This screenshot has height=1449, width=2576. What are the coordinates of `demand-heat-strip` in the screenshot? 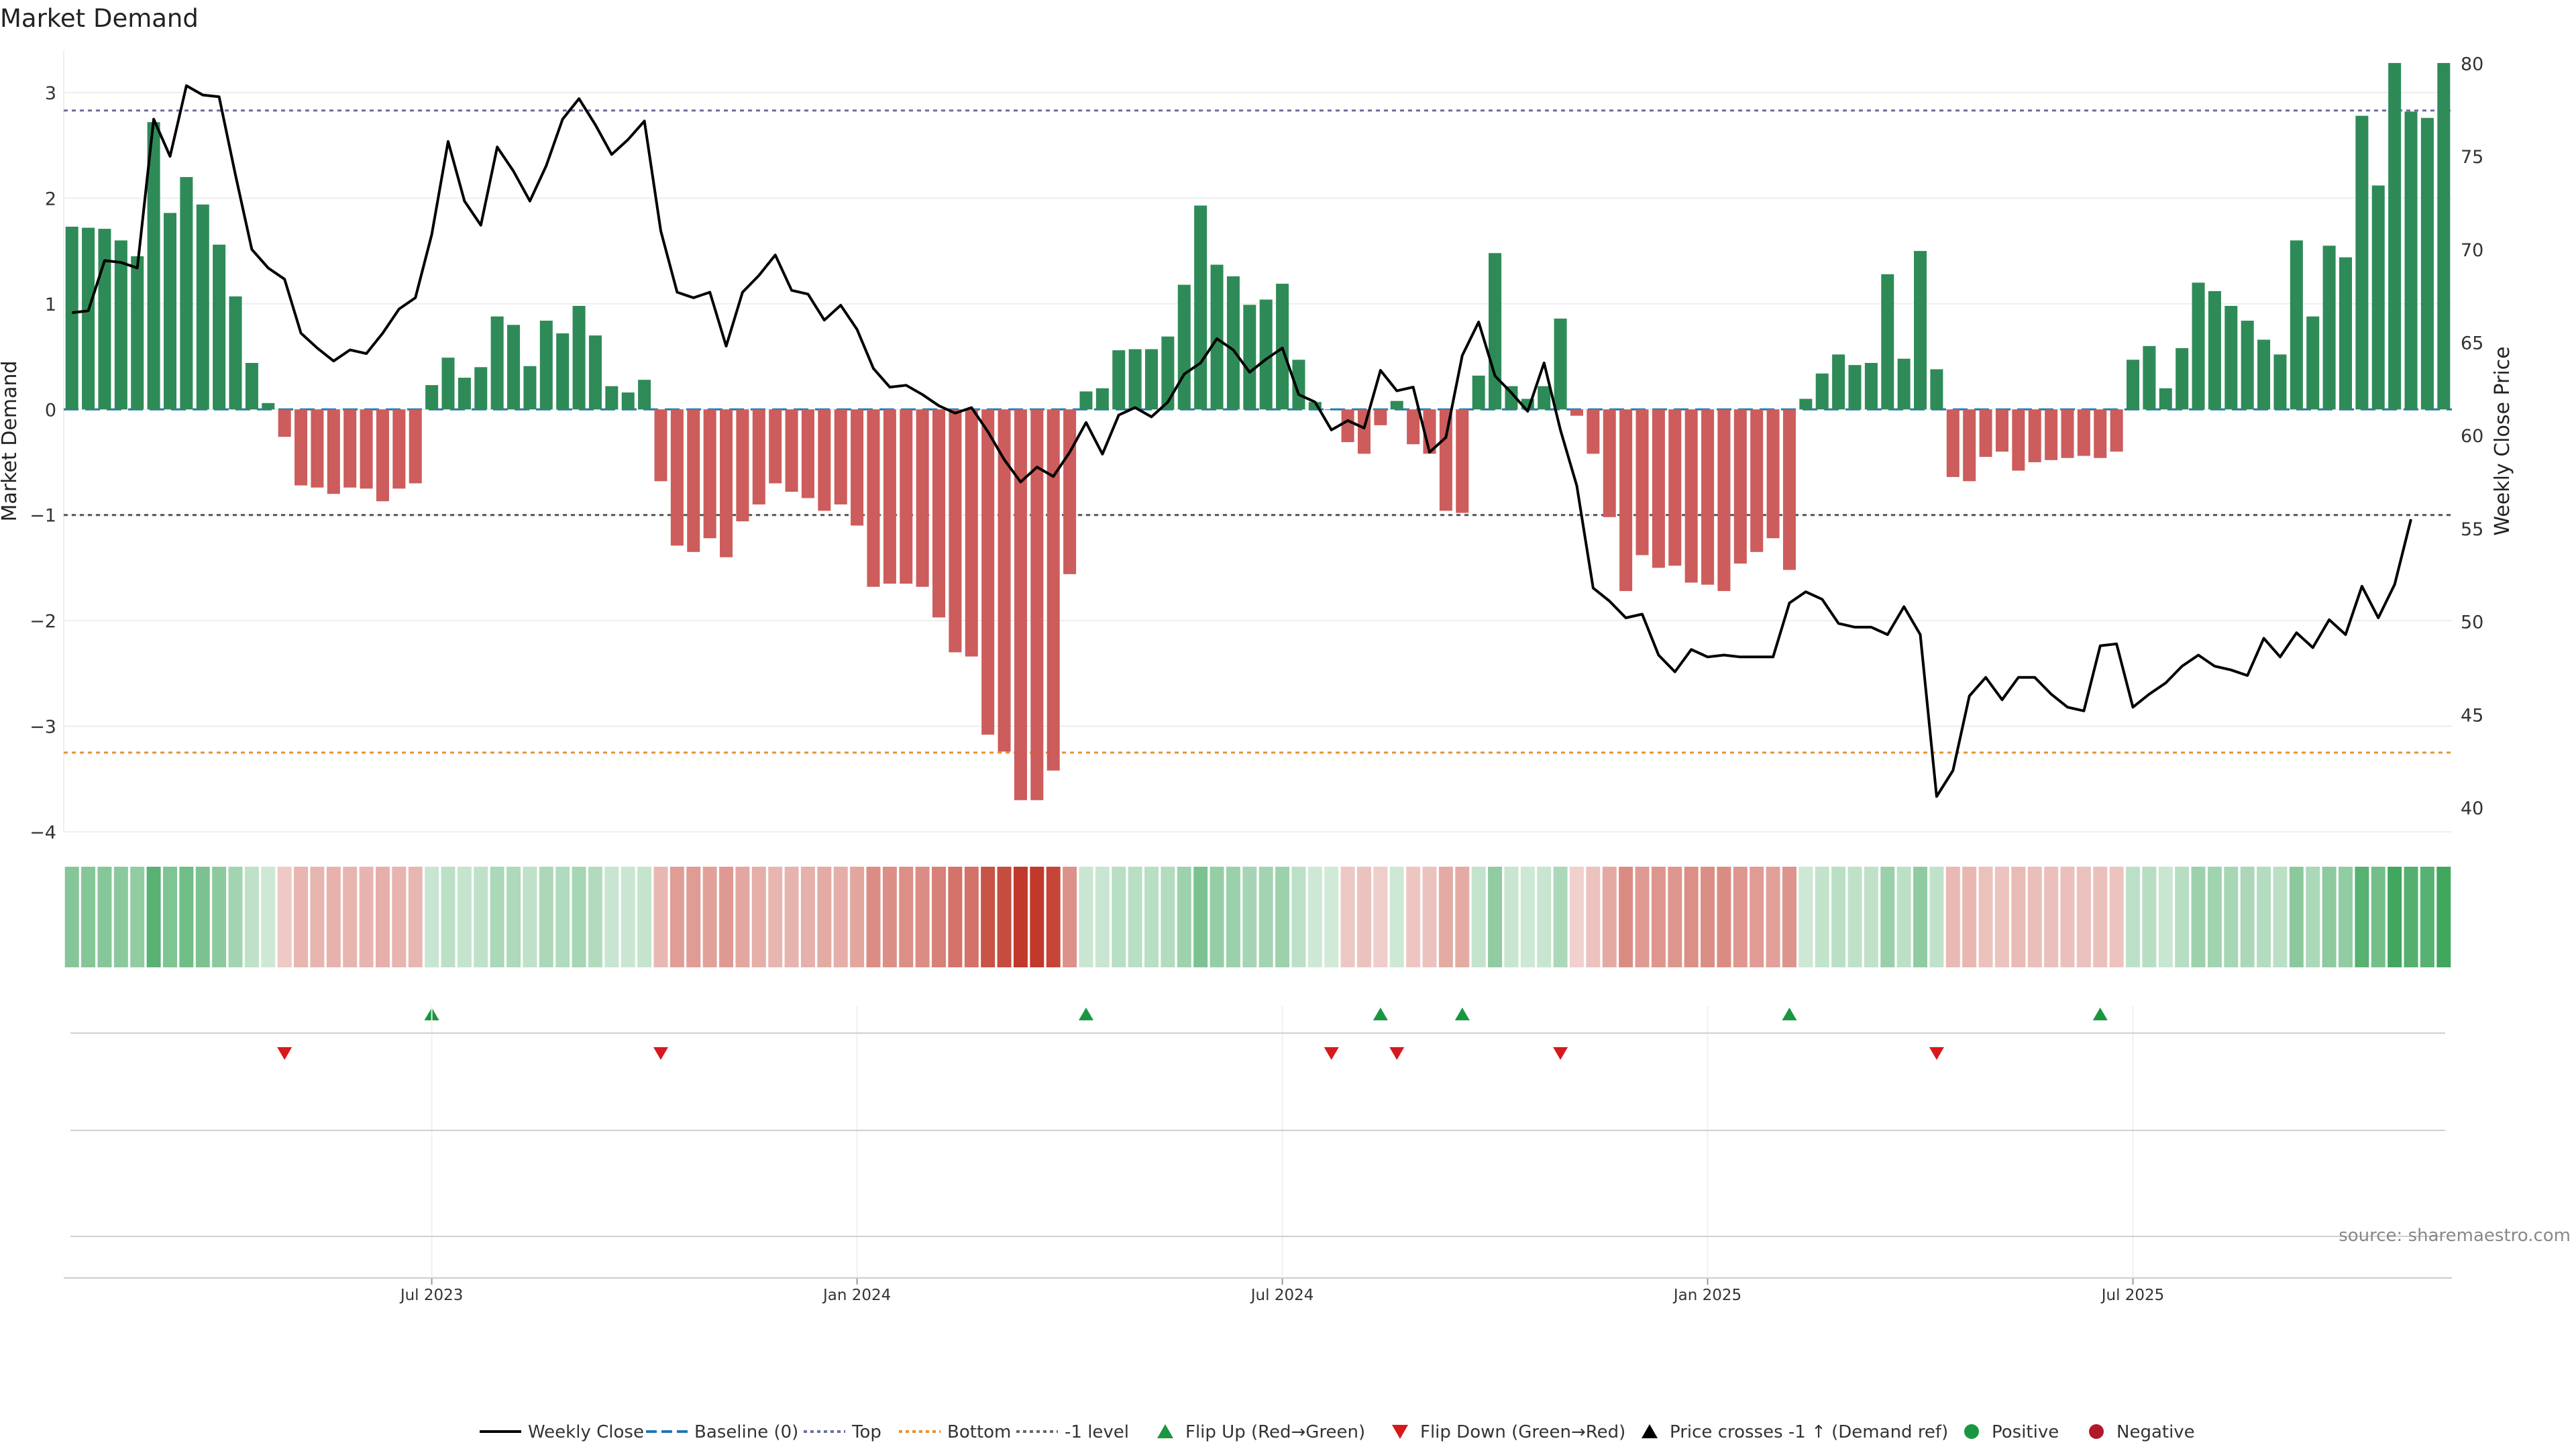 It's located at (1257, 917).